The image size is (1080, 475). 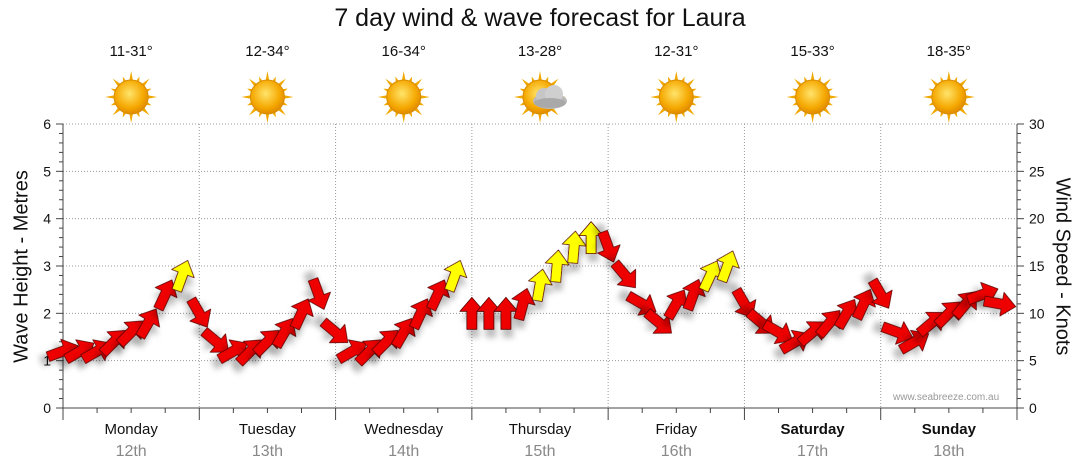 I want to click on day-temperature: 12-34°, so click(x=267, y=51).